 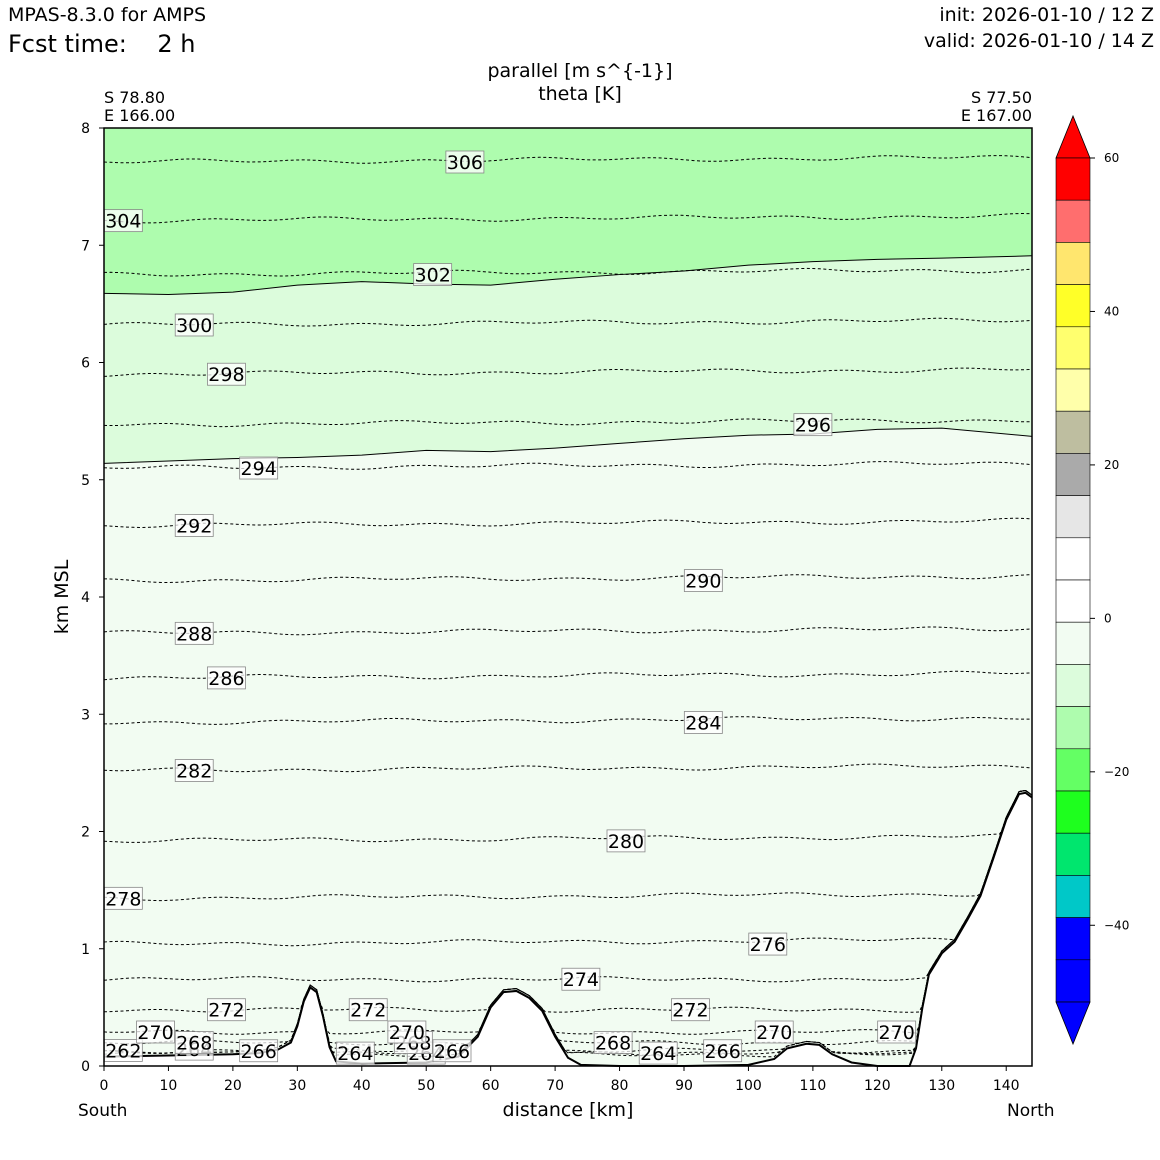 What do you see at coordinates (620, 1086) in the screenshot?
I see `x-tick-label: 80` at bounding box center [620, 1086].